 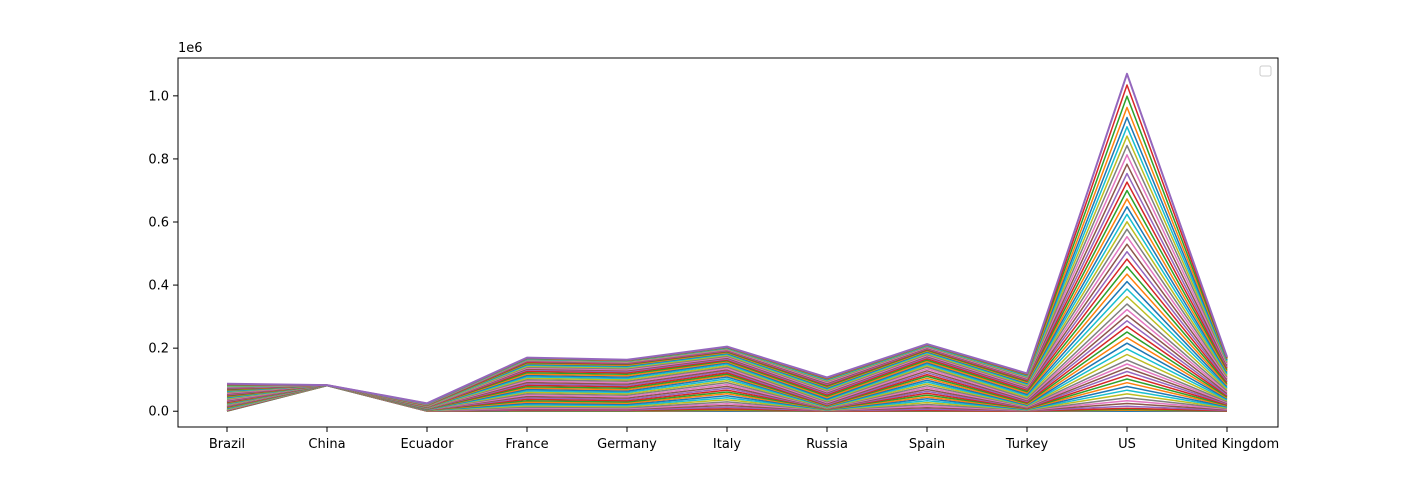 I want to click on y-tick-label: 0.4, so click(x=158, y=286).